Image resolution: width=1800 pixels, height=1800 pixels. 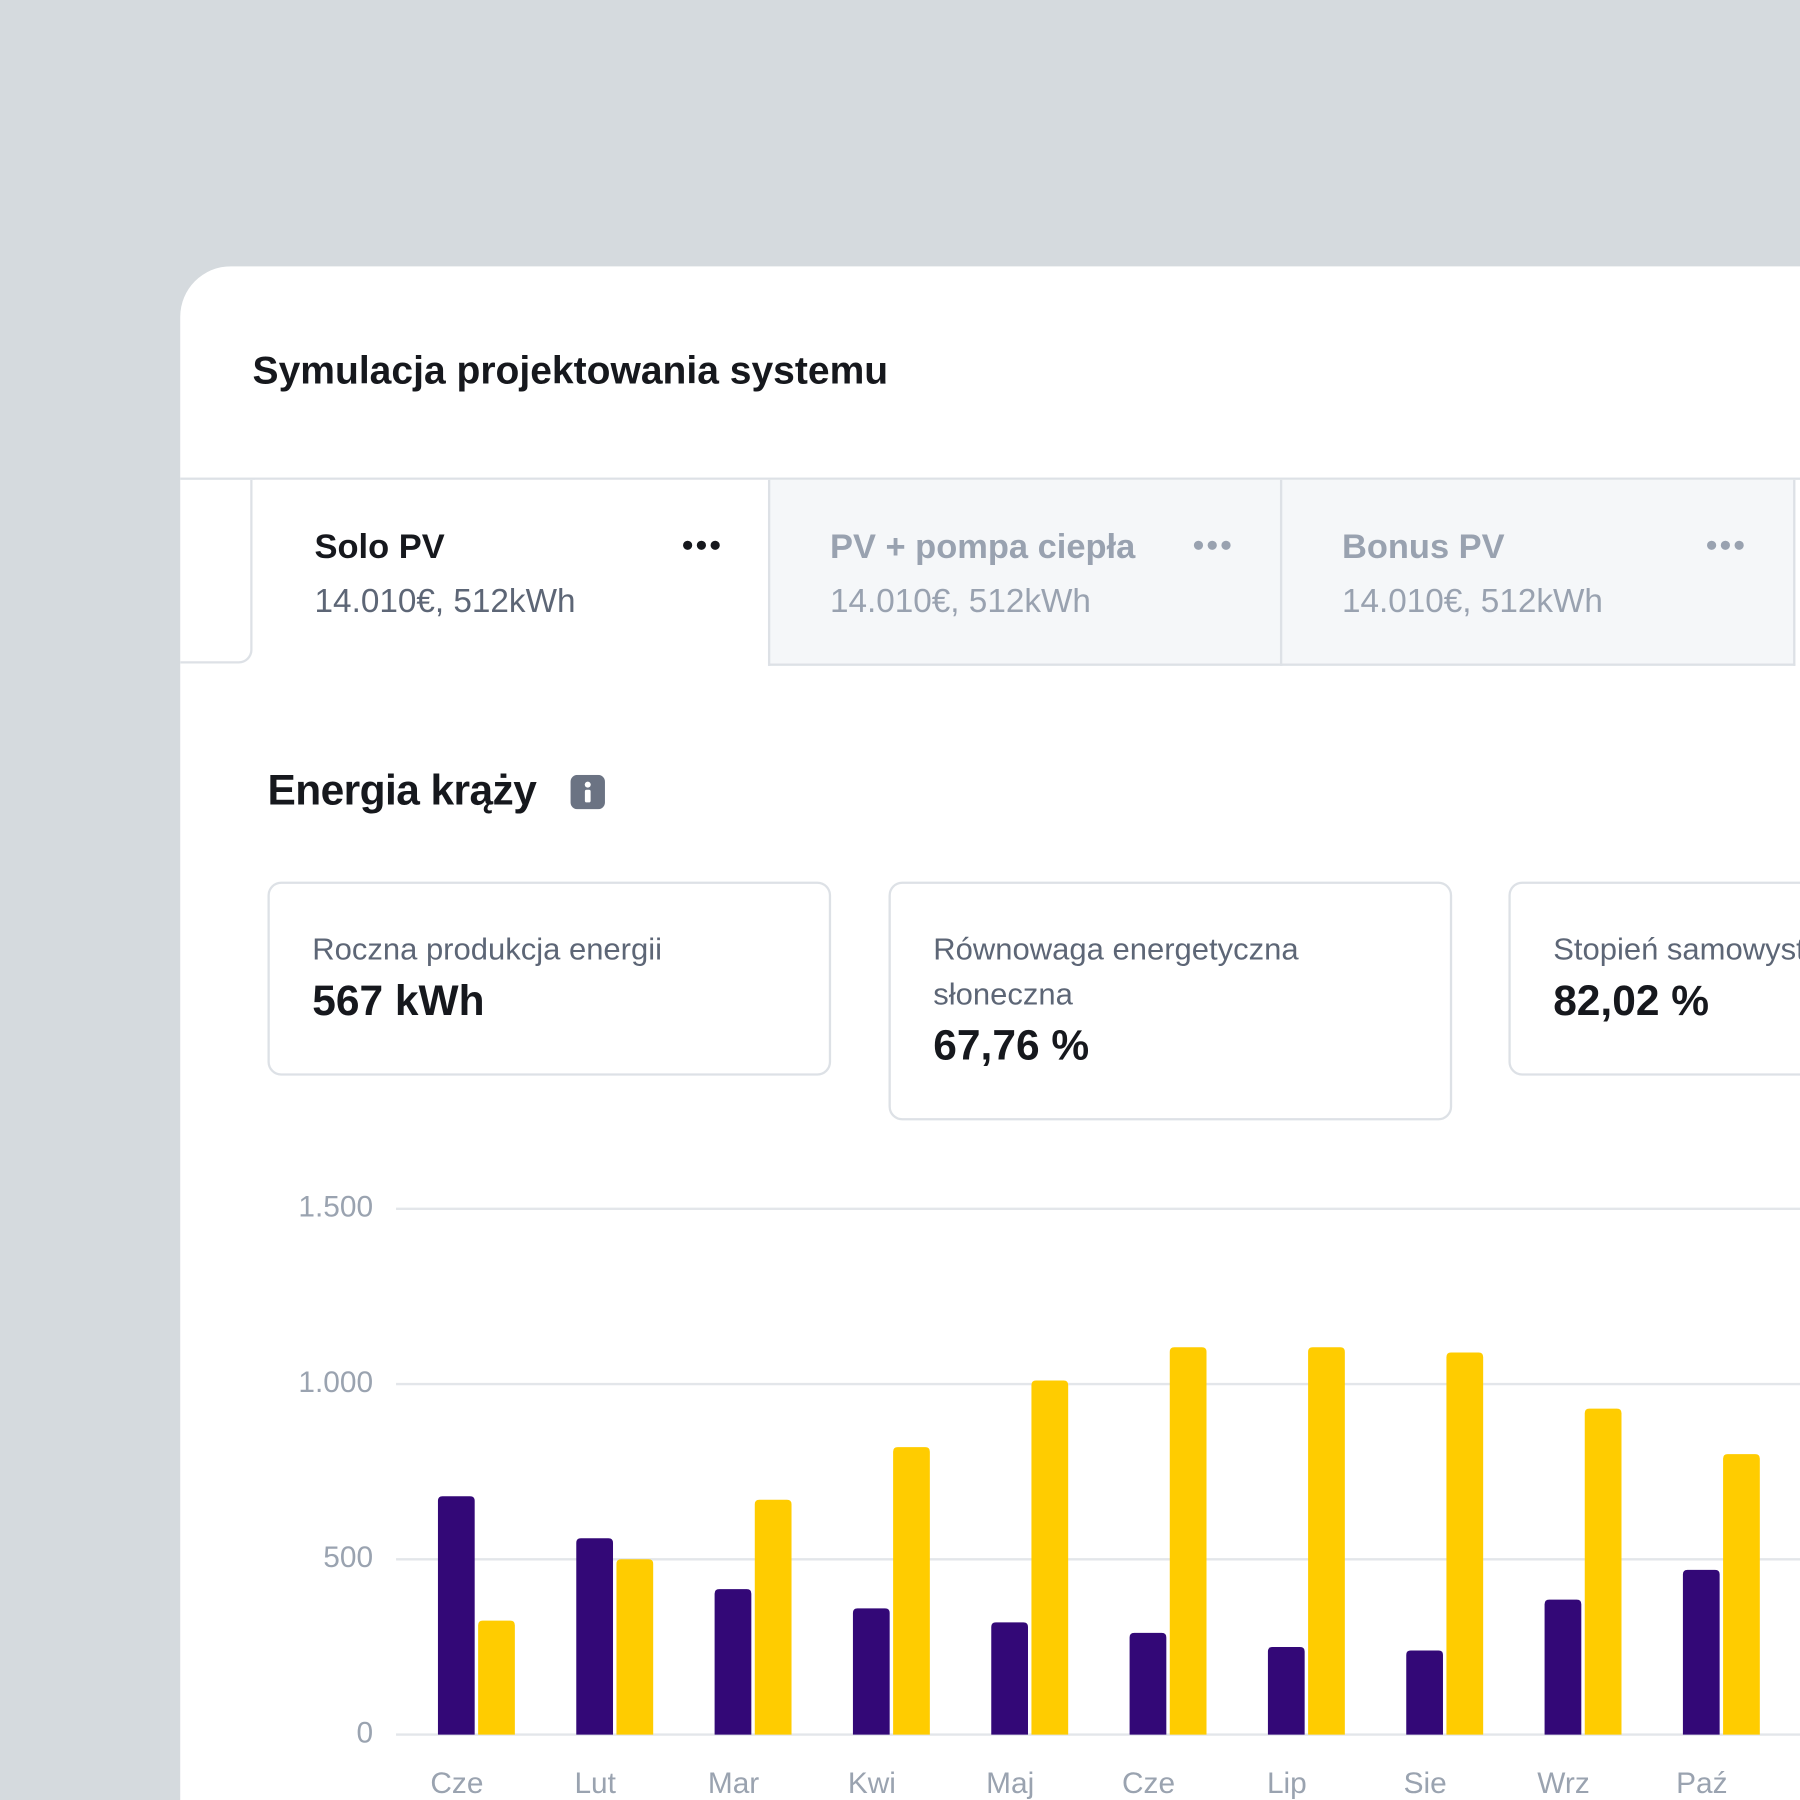 What do you see at coordinates (1676, 949) in the screenshot?
I see `stat-label: Stopień samowystarczalności` at bounding box center [1676, 949].